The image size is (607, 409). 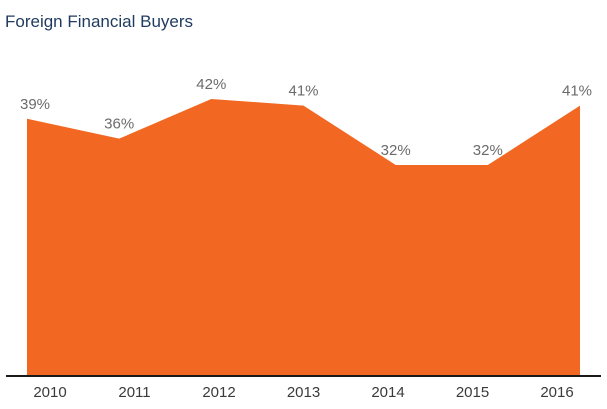 What do you see at coordinates (387, 392) in the screenshot?
I see `x-tick-2014: 2014` at bounding box center [387, 392].